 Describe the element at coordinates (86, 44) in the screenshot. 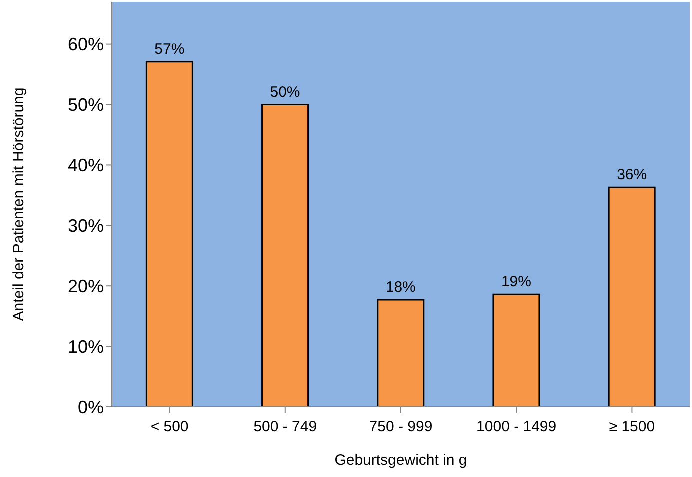

I see `y-tick-label: 60%` at that location.